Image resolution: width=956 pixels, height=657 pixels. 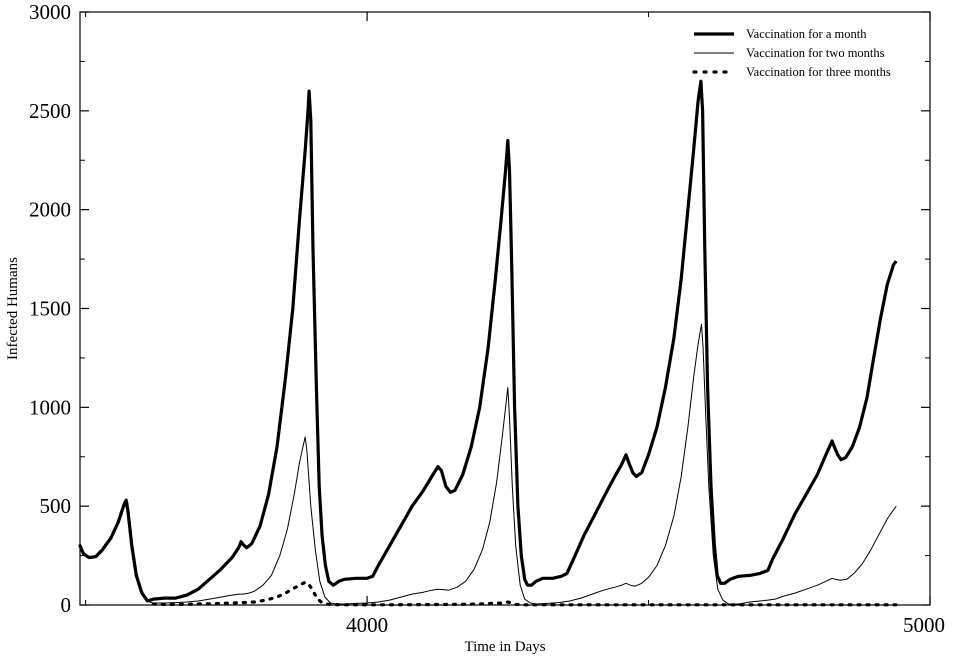 I want to click on y-tick-label: 500, so click(x=56, y=506).